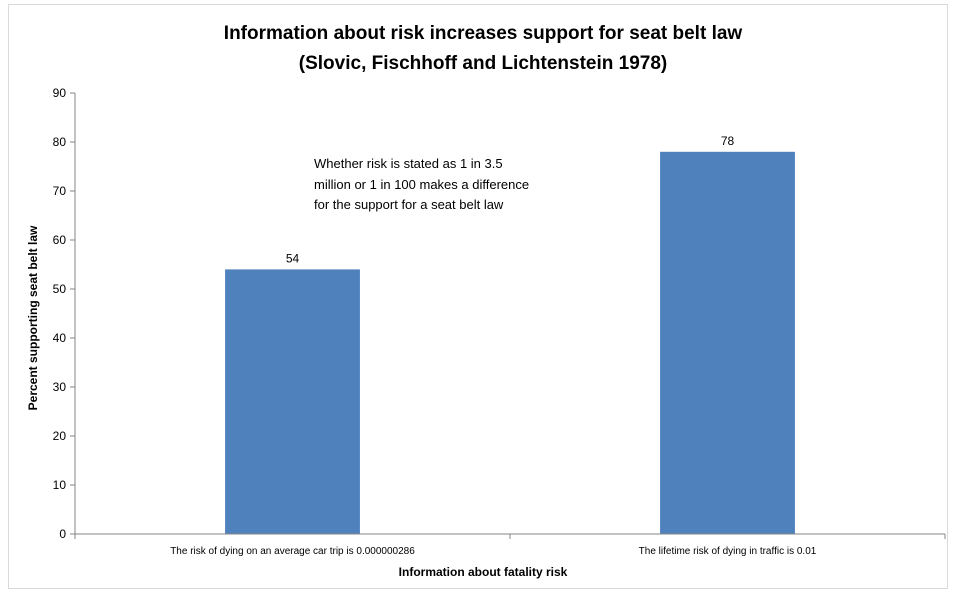 The height and width of the screenshot is (593, 956). I want to click on data-label-0: 54, so click(293, 258).